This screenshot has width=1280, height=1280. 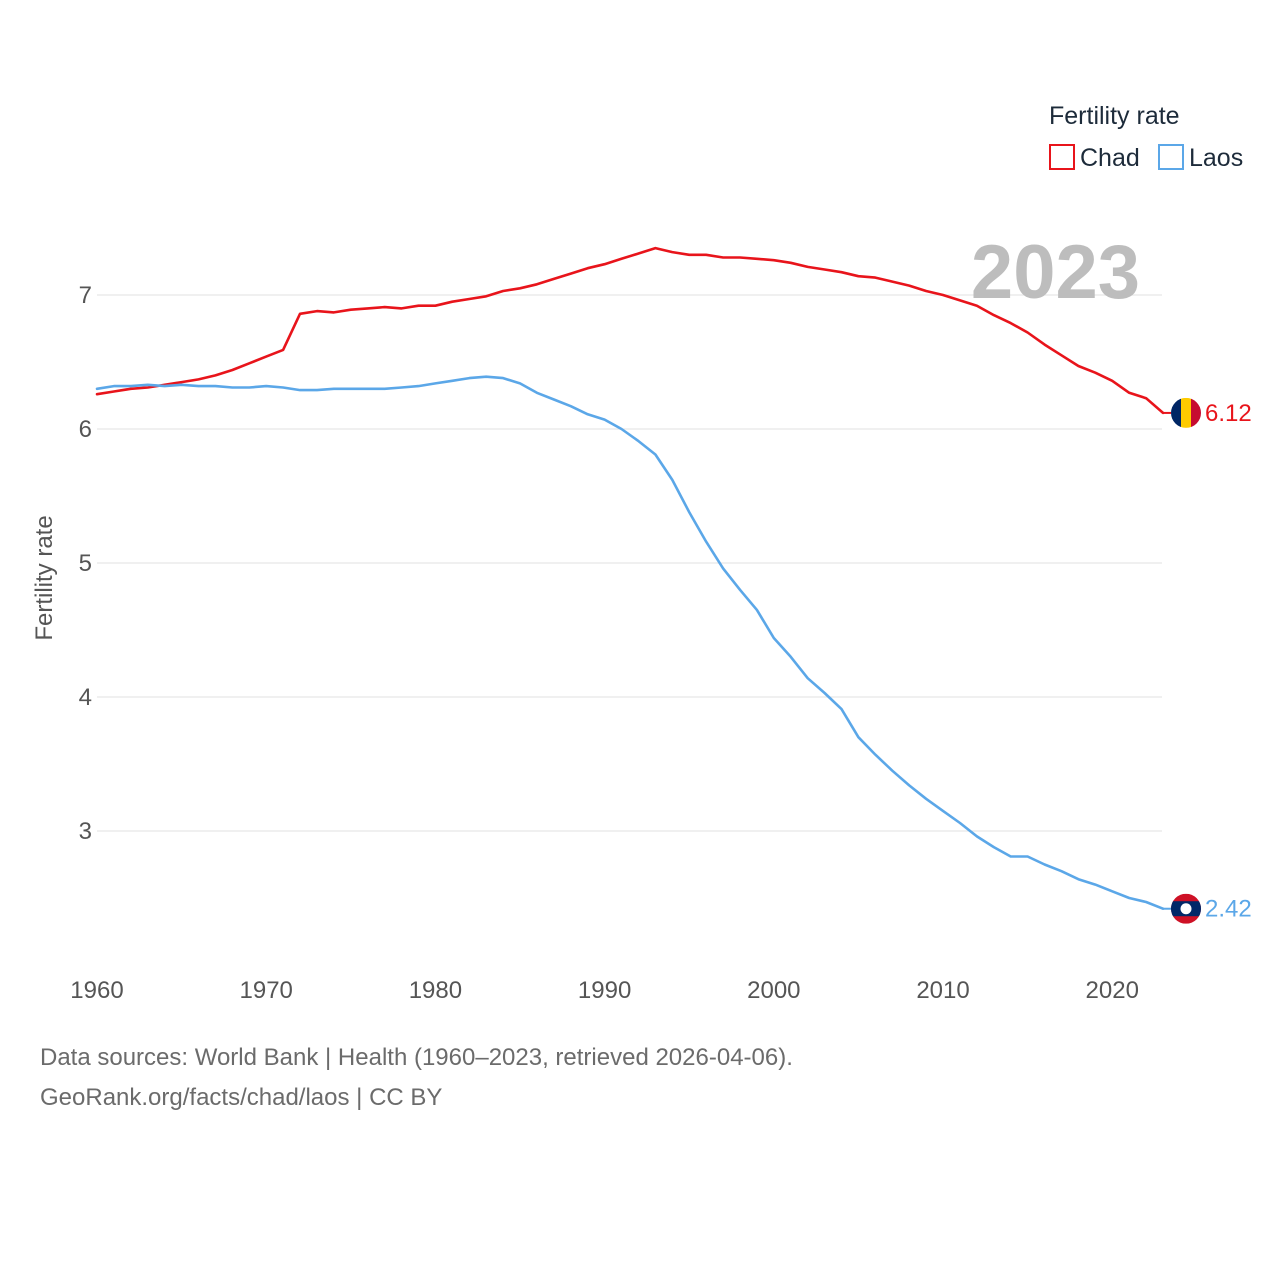 I want to click on end-value-label-laos: 2.42, so click(x=1228, y=909).